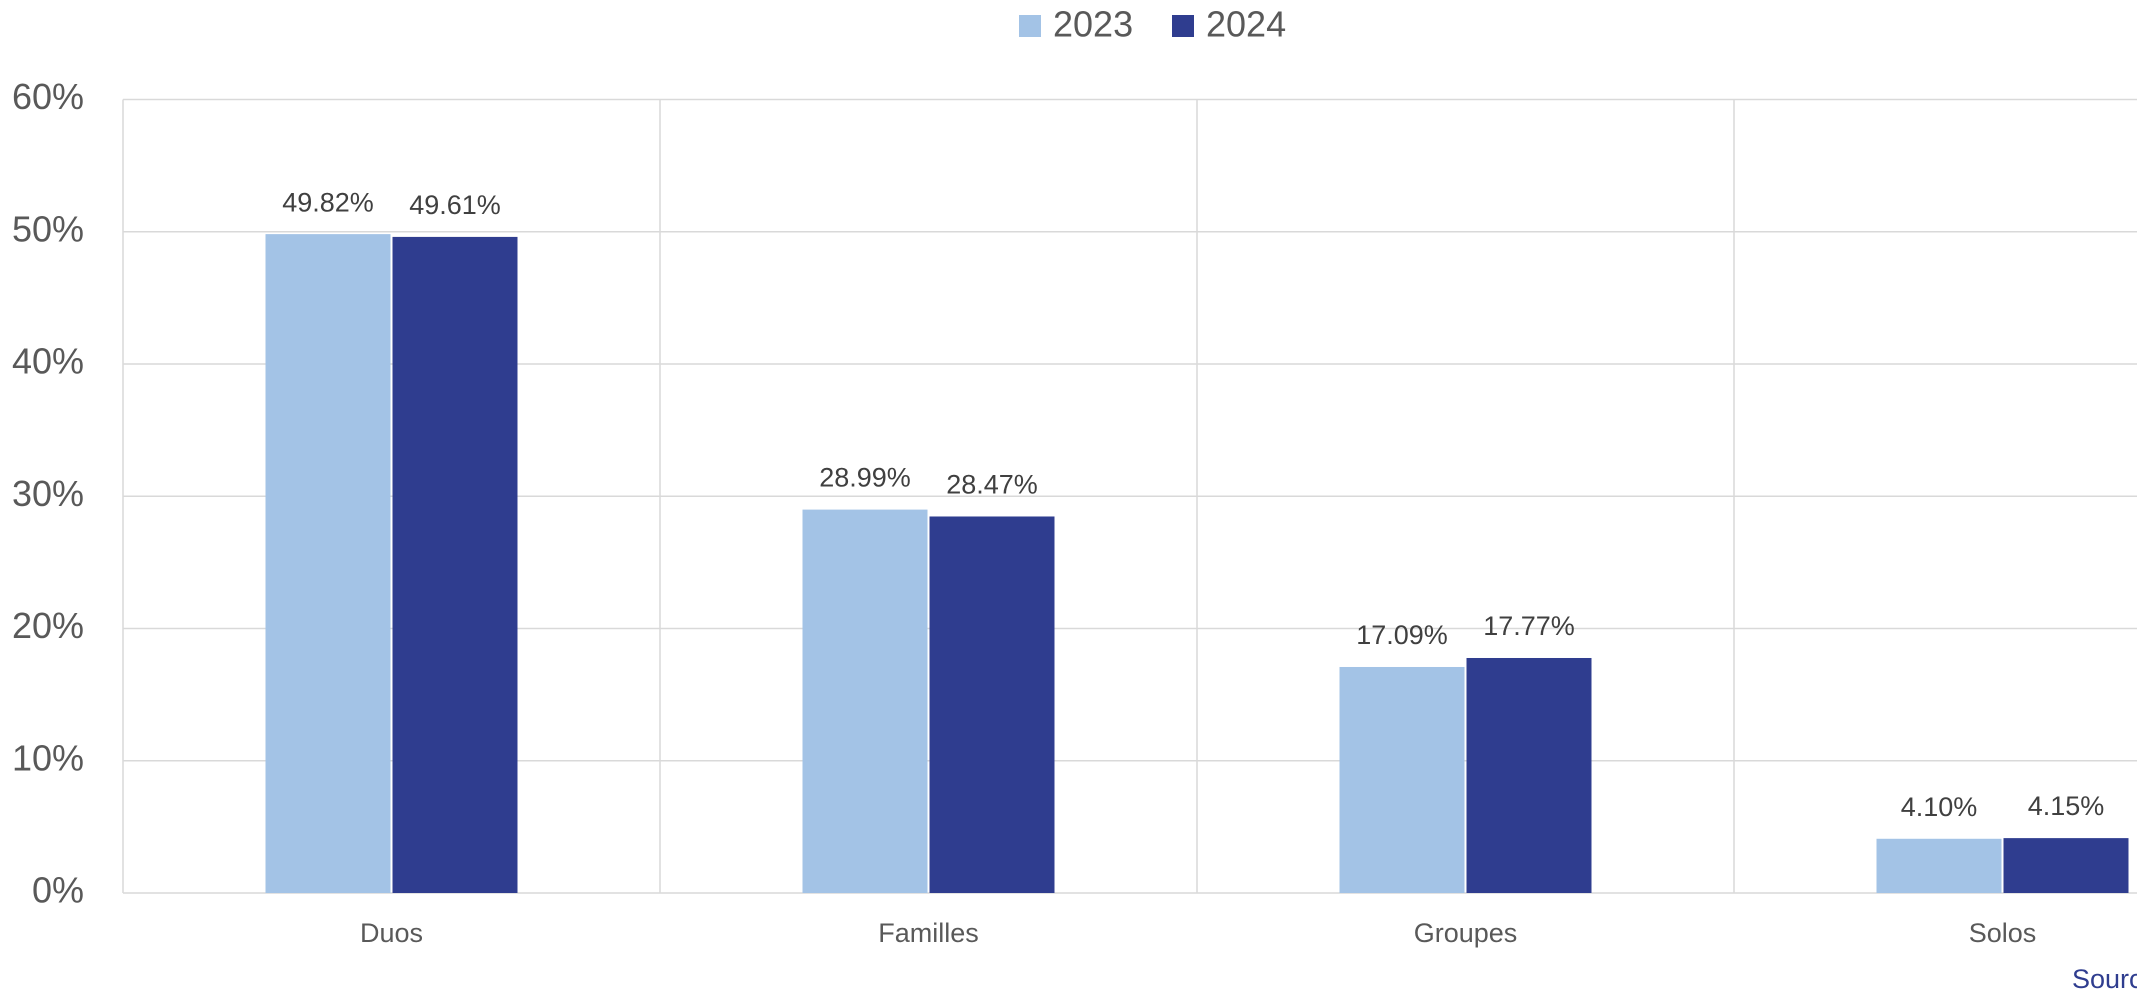 The width and height of the screenshot is (2137, 995). What do you see at coordinates (1246, 24) in the screenshot?
I see `legend-label: 2024` at bounding box center [1246, 24].